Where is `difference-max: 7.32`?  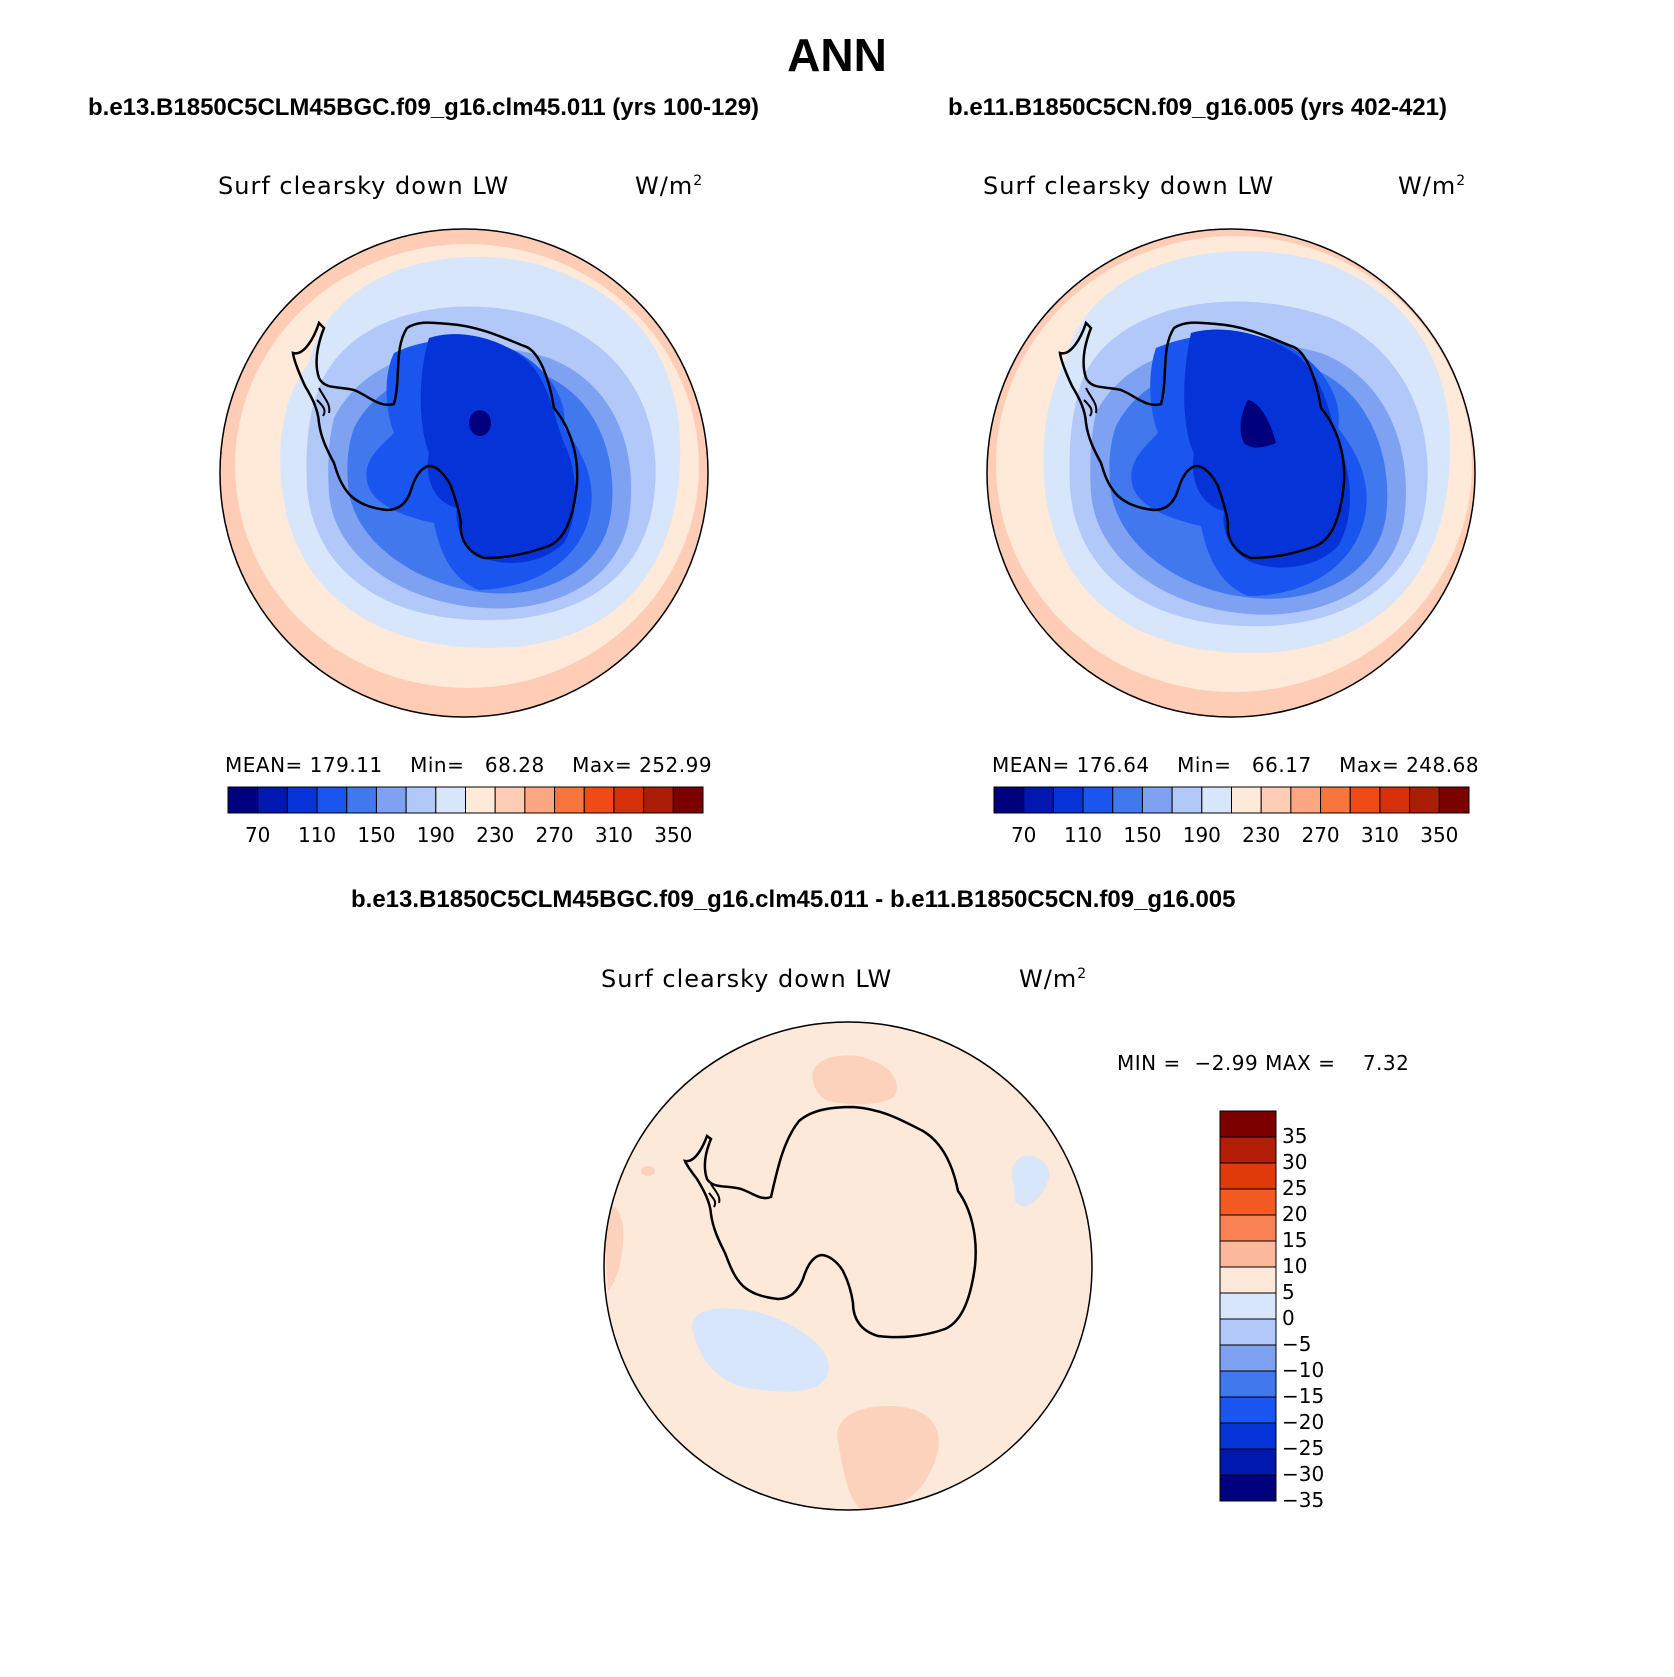 difference-max: 7.32 is located at coordinates (1386, 1063).